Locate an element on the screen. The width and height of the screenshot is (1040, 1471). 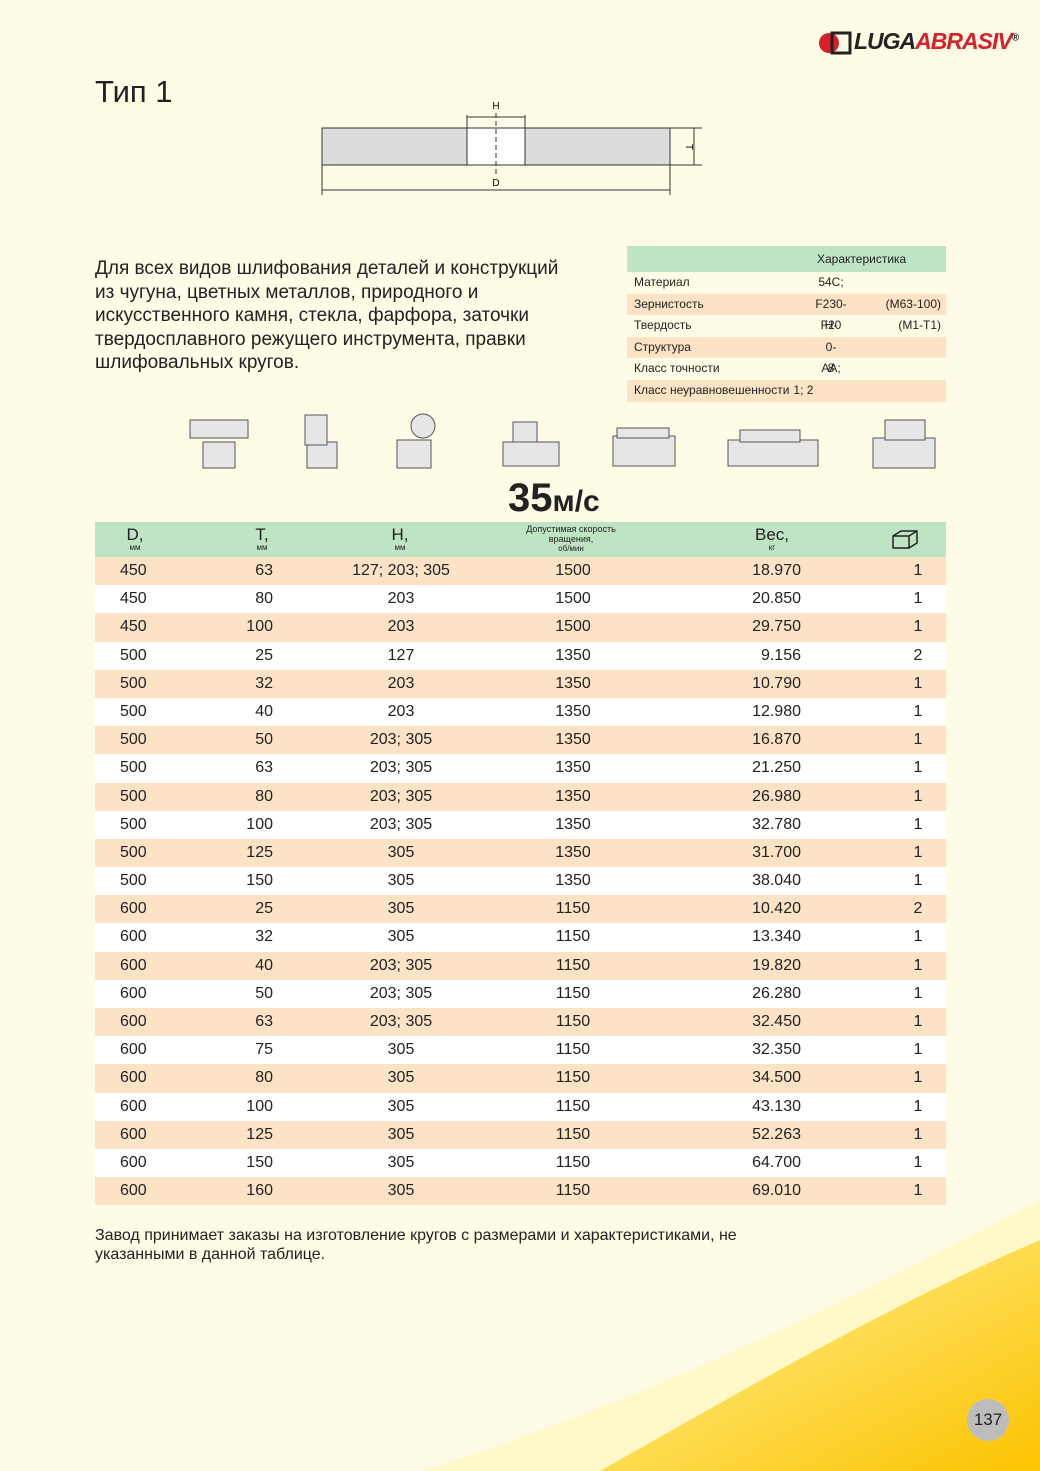
table-cell: 29.750 is located at coordinates (776, 627).